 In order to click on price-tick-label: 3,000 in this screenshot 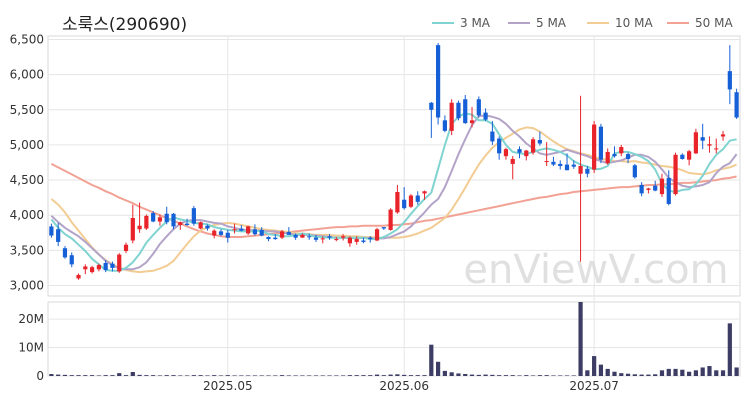, I will do `click(27, 285)`.